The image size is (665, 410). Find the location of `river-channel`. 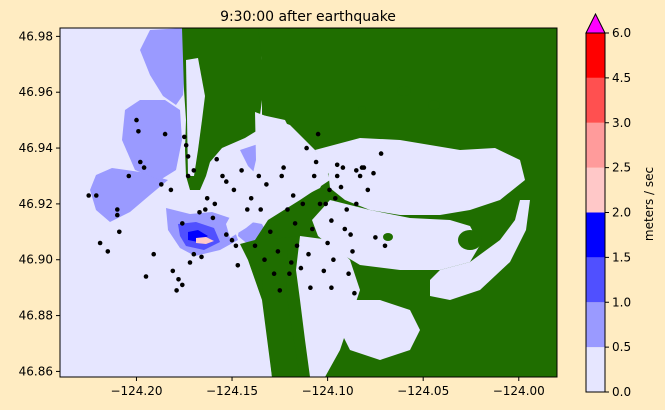

river-channel is located at coordinates (328, 306).